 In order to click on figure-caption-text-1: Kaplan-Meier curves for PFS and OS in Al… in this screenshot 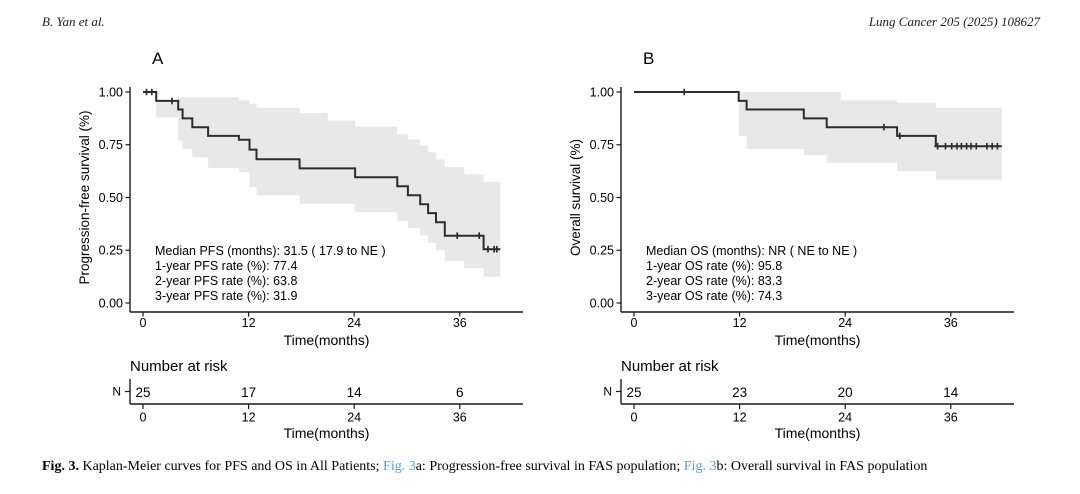, I will do `click(231, 466)`.